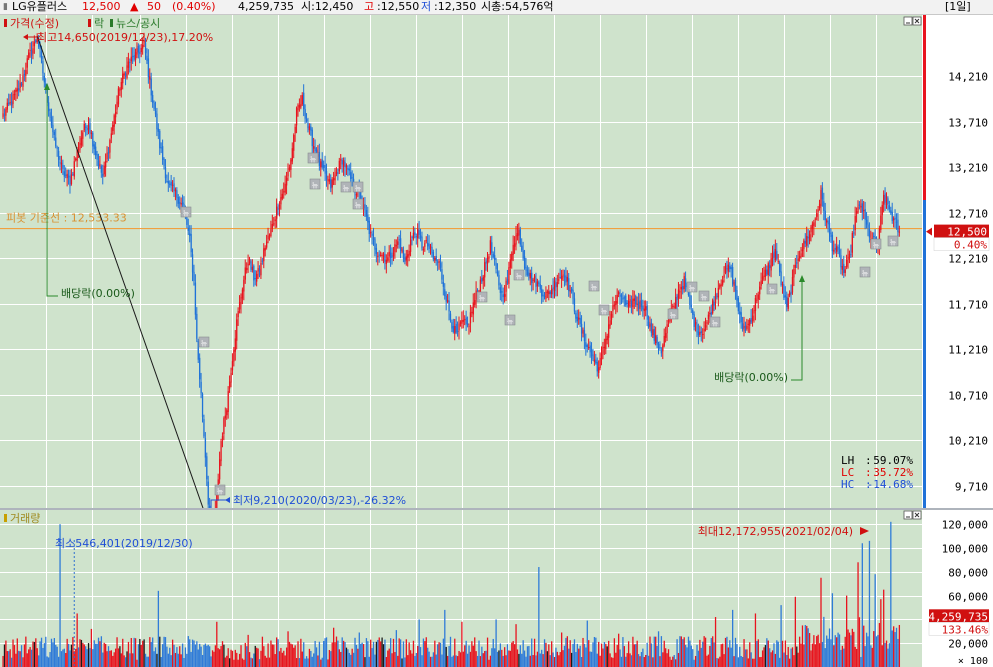 The height and width of the screenshot is (667, 993). I want to click on legend-price: 가격(수정), so click(34, 23).